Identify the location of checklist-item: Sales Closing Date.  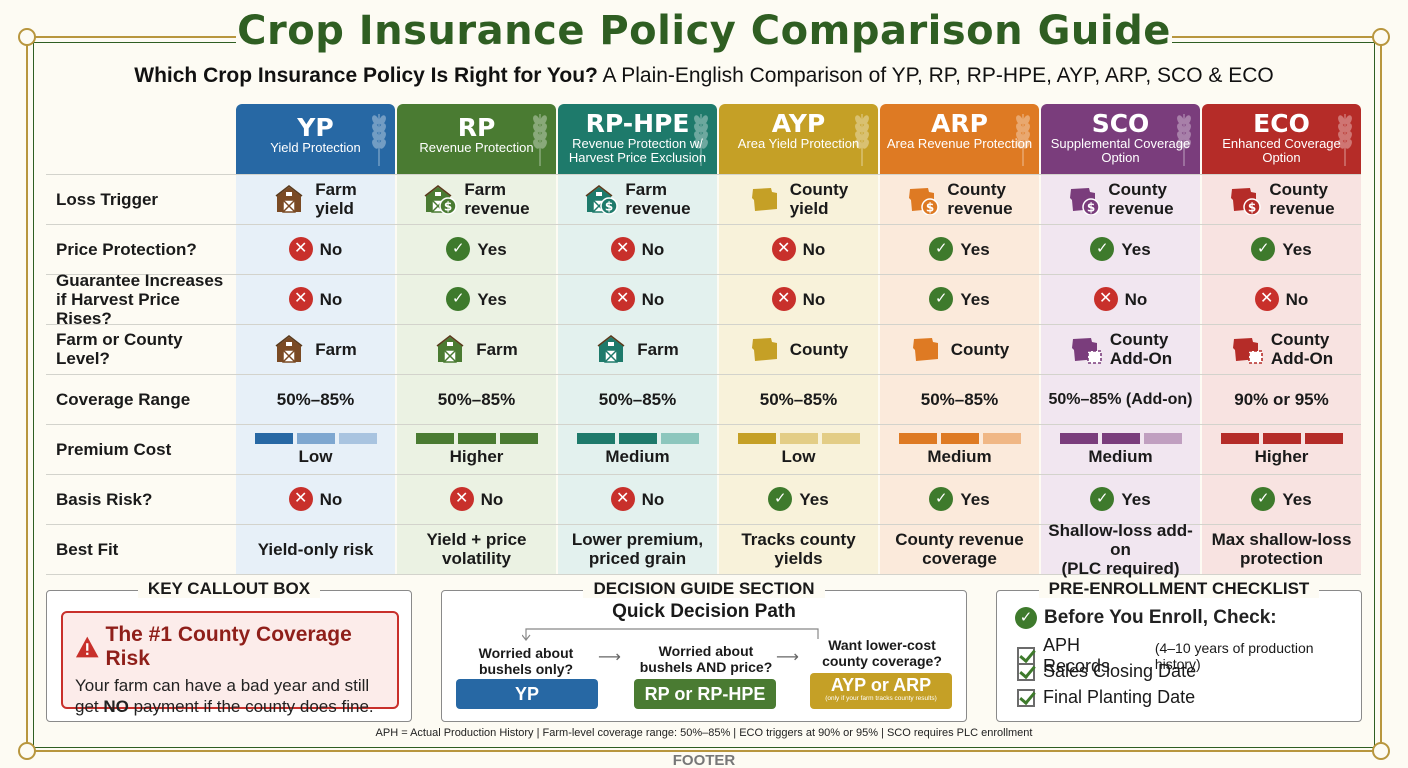
(1106, 671).